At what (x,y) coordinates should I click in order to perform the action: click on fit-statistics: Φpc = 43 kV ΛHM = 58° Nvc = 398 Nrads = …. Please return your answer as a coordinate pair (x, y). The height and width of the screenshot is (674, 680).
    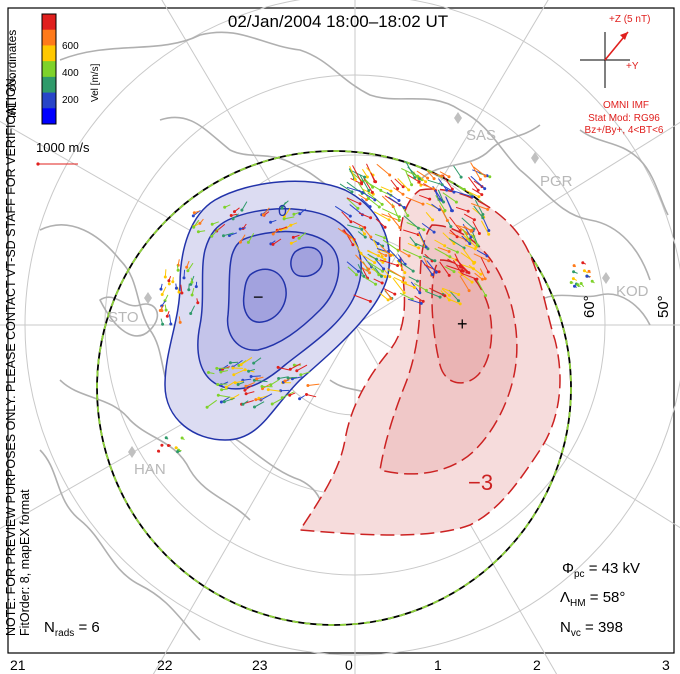
    Looking at the image, I should click on (342, 599).